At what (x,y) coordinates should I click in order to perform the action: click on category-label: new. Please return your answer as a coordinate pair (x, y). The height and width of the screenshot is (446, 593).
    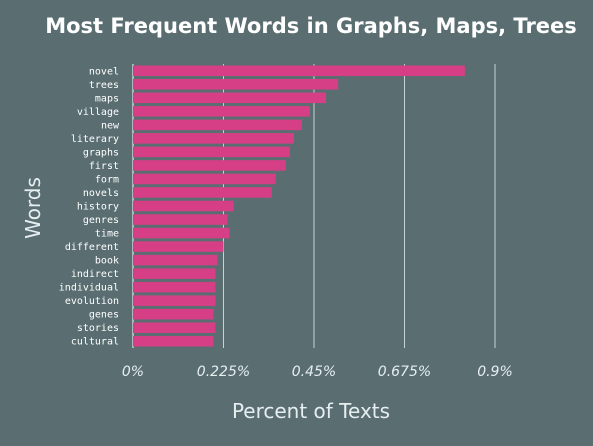
    Looking at the image, I should click on (110, 125).